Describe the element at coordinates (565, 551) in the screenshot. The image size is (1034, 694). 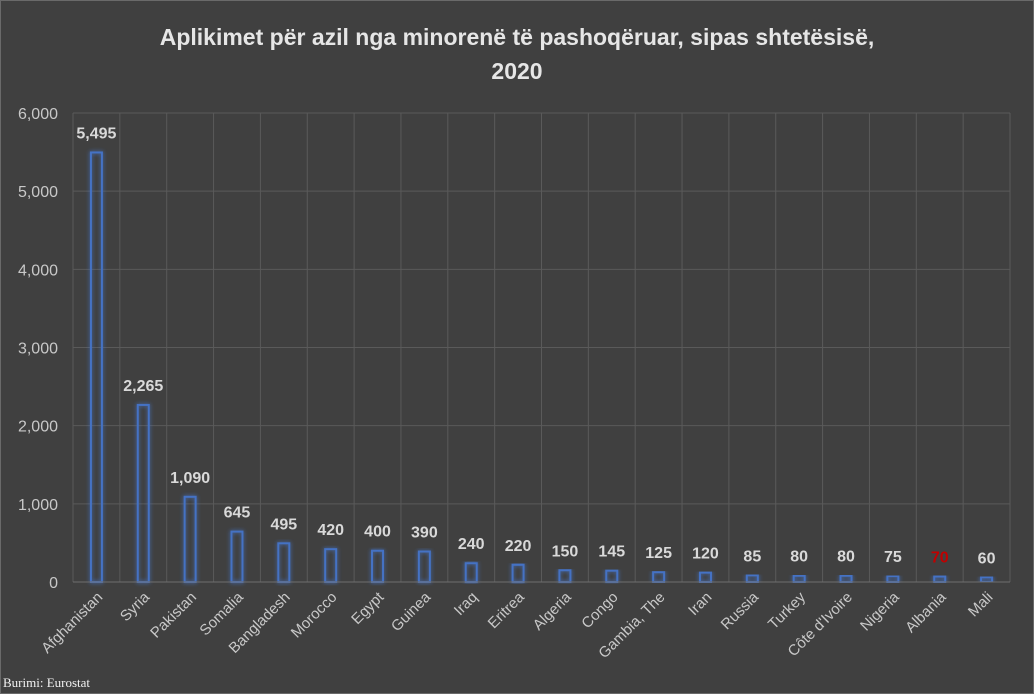
I see `data-label: 150` at that location.